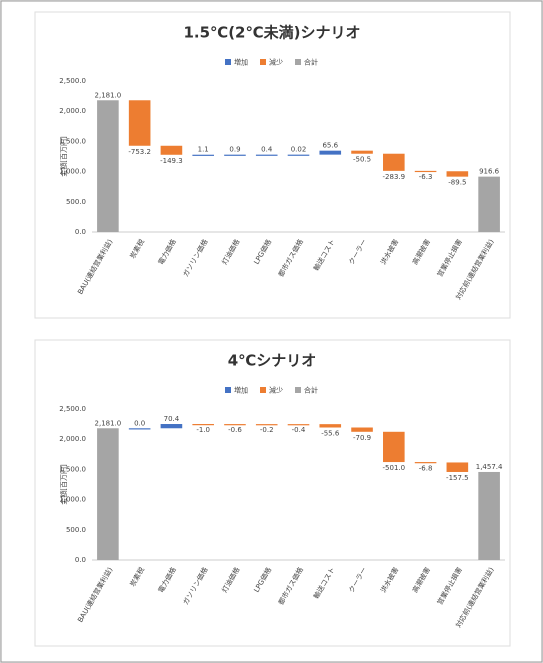 Image resolution: width=543 pixels, height=663 pixels. What do you see at coordinates (234, 150) in the screenshot?
I see `data-label: 0.9` at bounding box center [234, 150].